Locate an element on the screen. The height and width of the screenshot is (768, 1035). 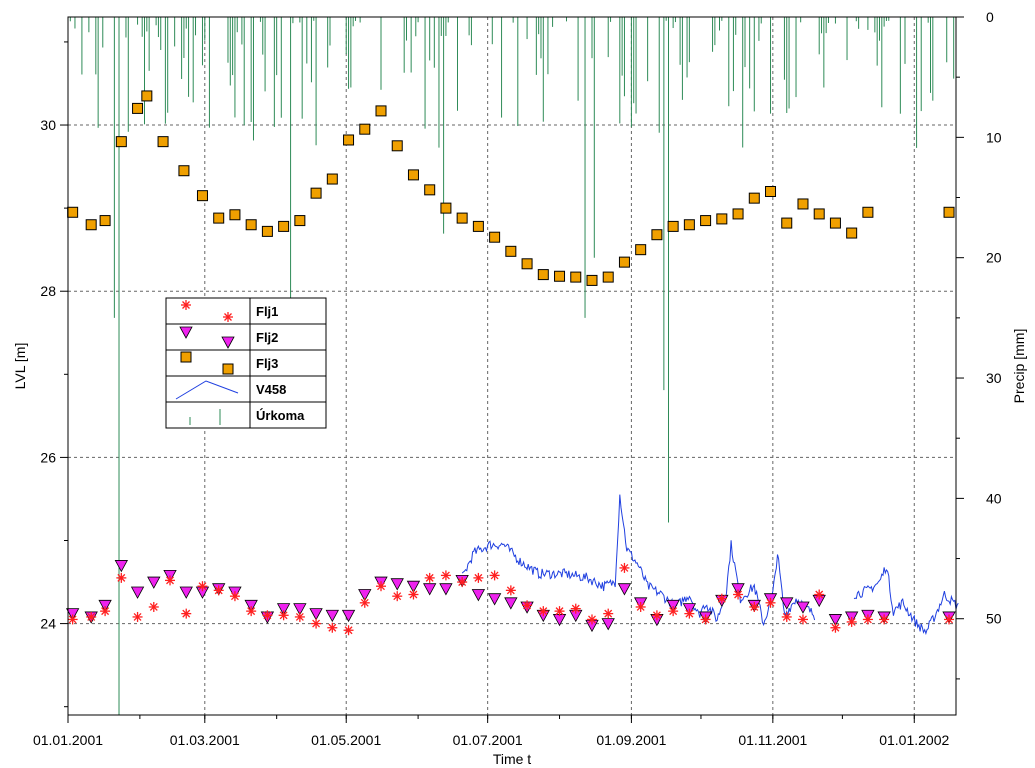
y-tick-label: 28 is located at coordinates (48, 291).